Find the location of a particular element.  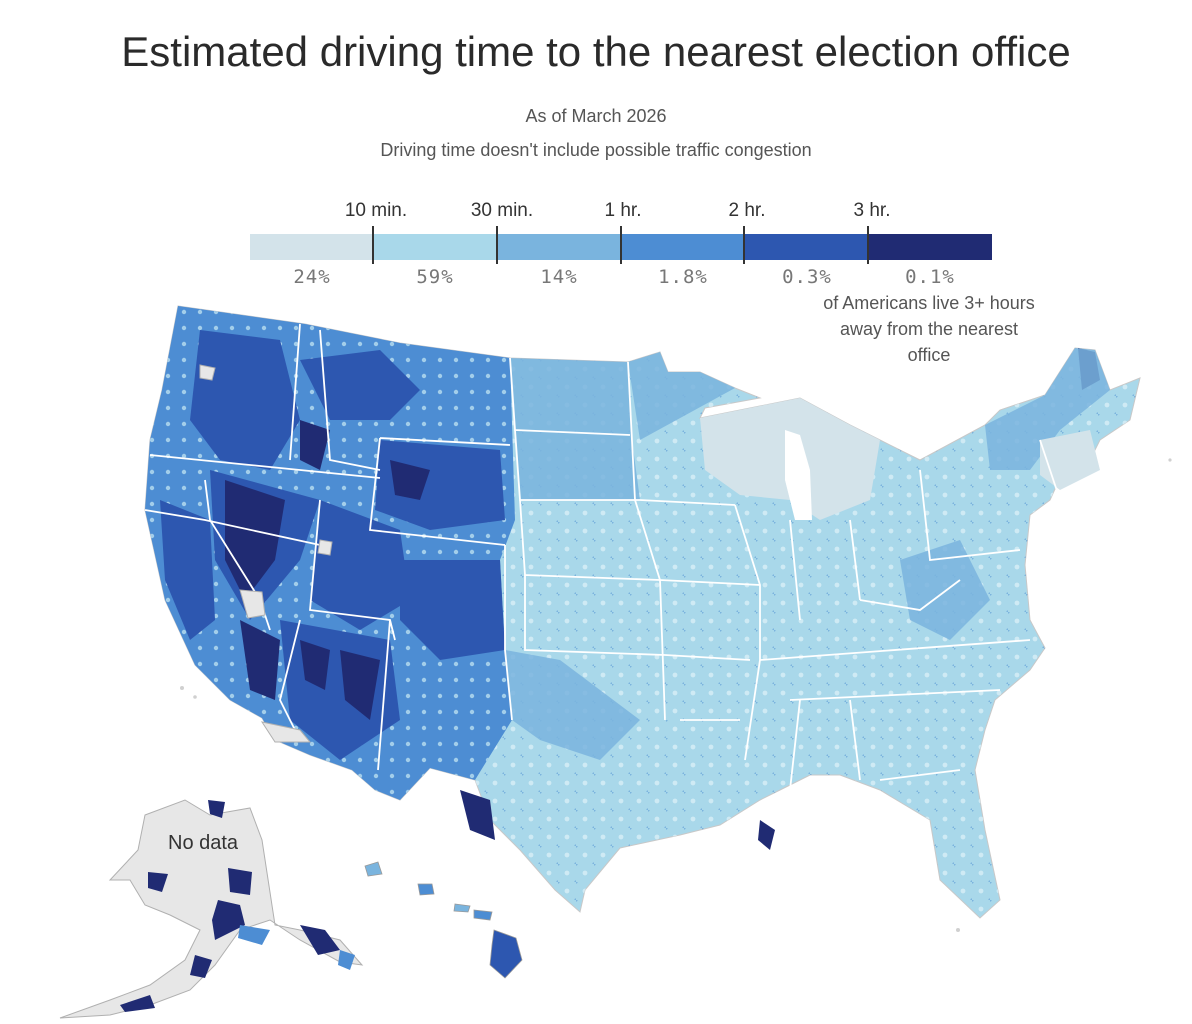

legend-tick-label: 30 min. is located at coordinates (502, 210).